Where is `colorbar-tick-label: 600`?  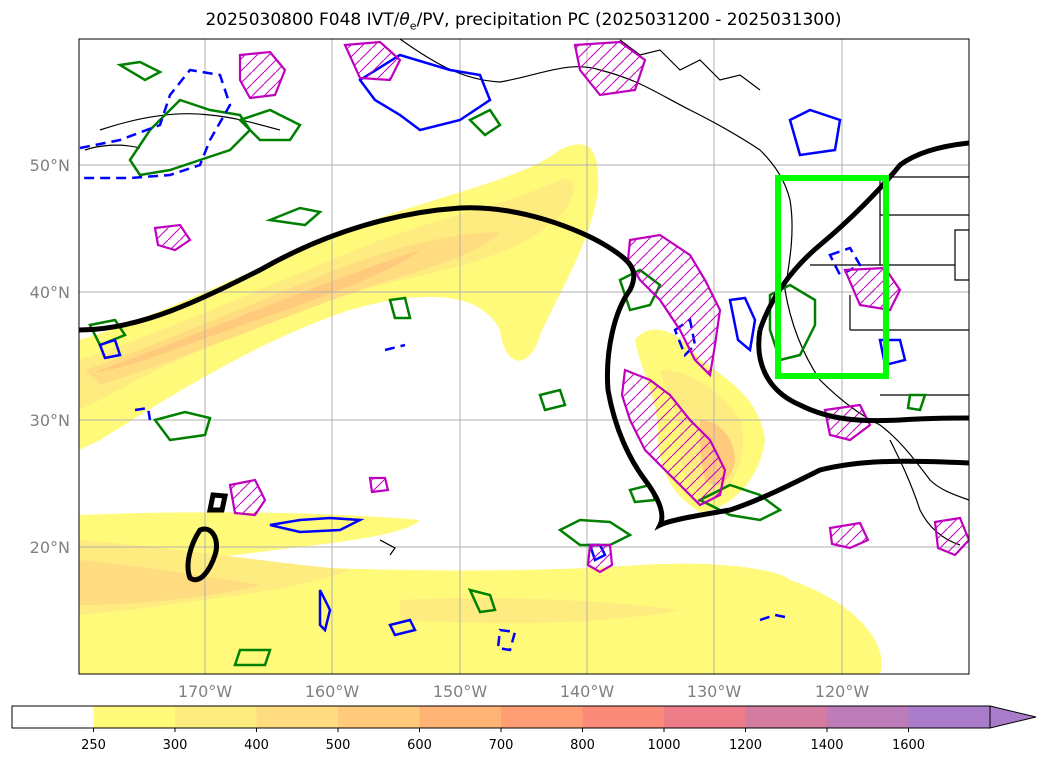 colorbar-tick-label: 600 is located at coordinates (419, 745).